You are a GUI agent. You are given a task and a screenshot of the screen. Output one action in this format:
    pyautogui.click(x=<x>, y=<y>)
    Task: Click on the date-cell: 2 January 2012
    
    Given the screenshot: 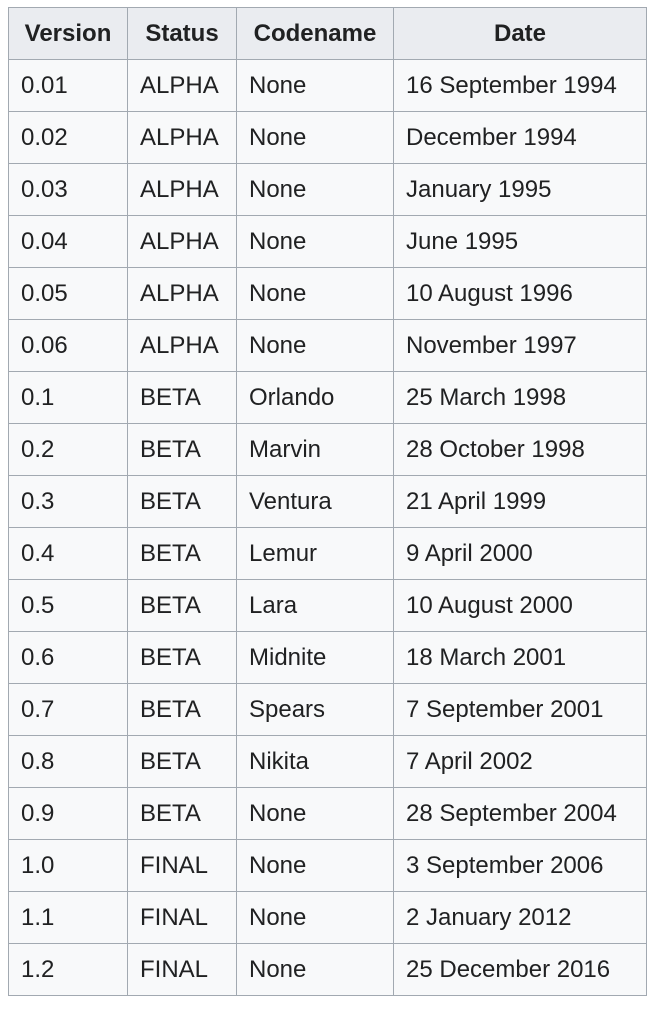 What is the action you would take?
    pyautogui.click(x=520, y=917)
    